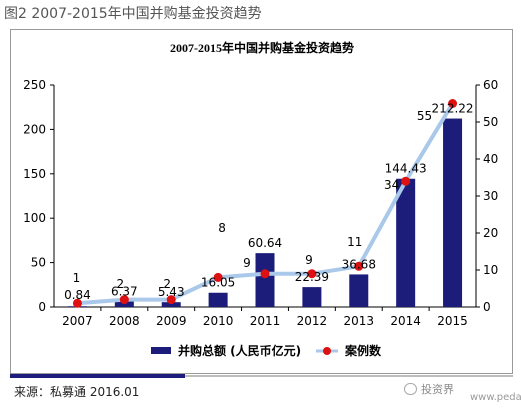 Image resolution: width=521 pixels, height=410 pixels. I want to click on case-count-label: 55, so click(424, 116).